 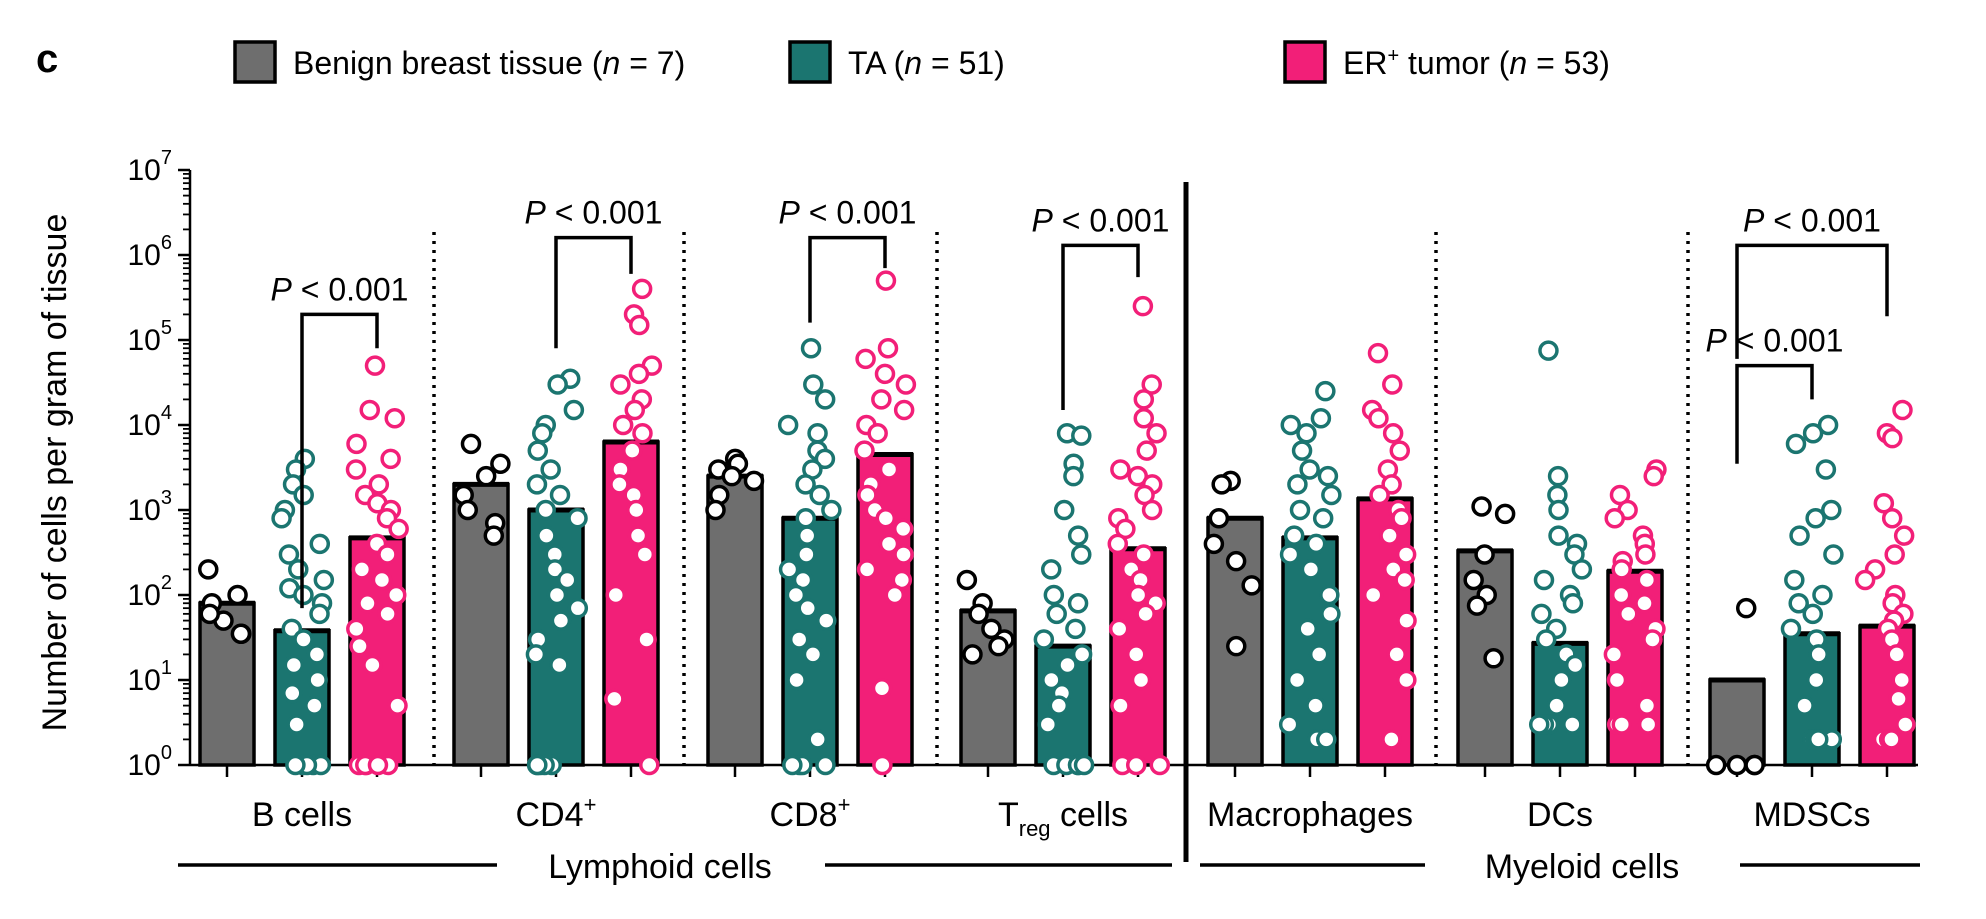 I want to click on category-label: B cells, so click(x=302, y=815).